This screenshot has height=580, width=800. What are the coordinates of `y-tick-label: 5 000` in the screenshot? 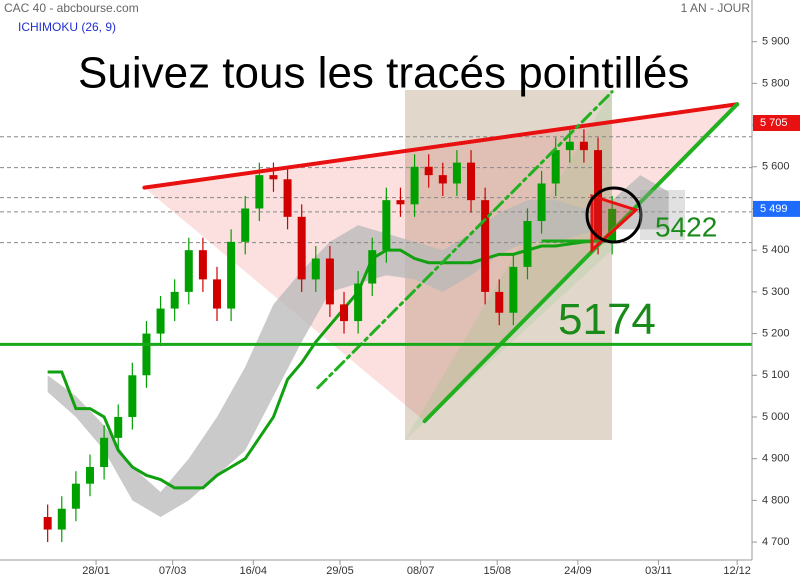 It's located at (776, 417).